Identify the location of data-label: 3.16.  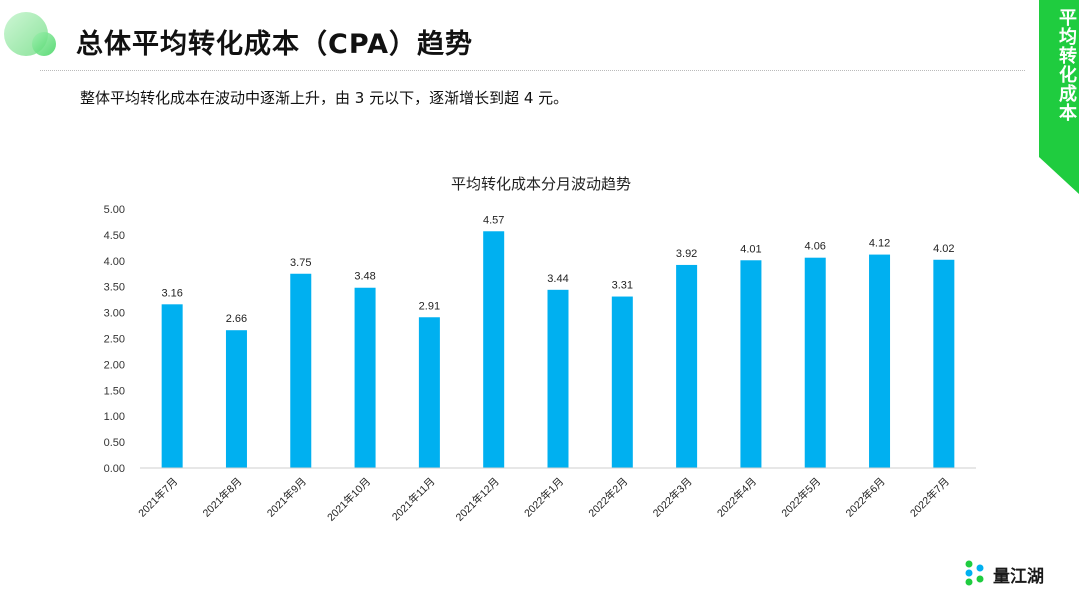
(171, 293).